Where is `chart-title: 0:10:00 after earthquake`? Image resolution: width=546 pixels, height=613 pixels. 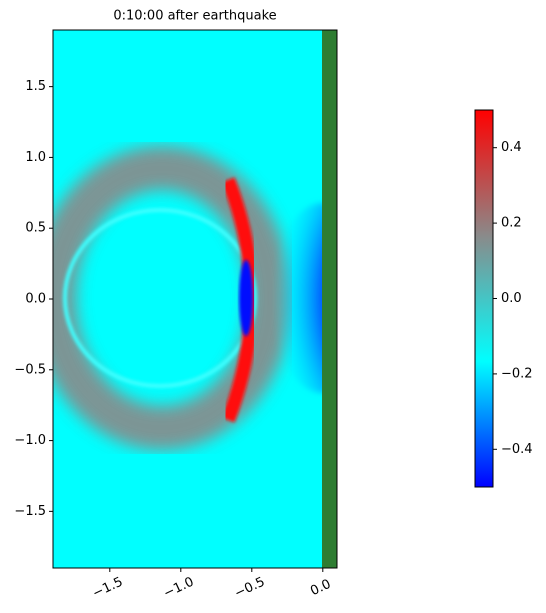
chart-title: 0:10:00 after earthquake is located at coordinates (194, 16).